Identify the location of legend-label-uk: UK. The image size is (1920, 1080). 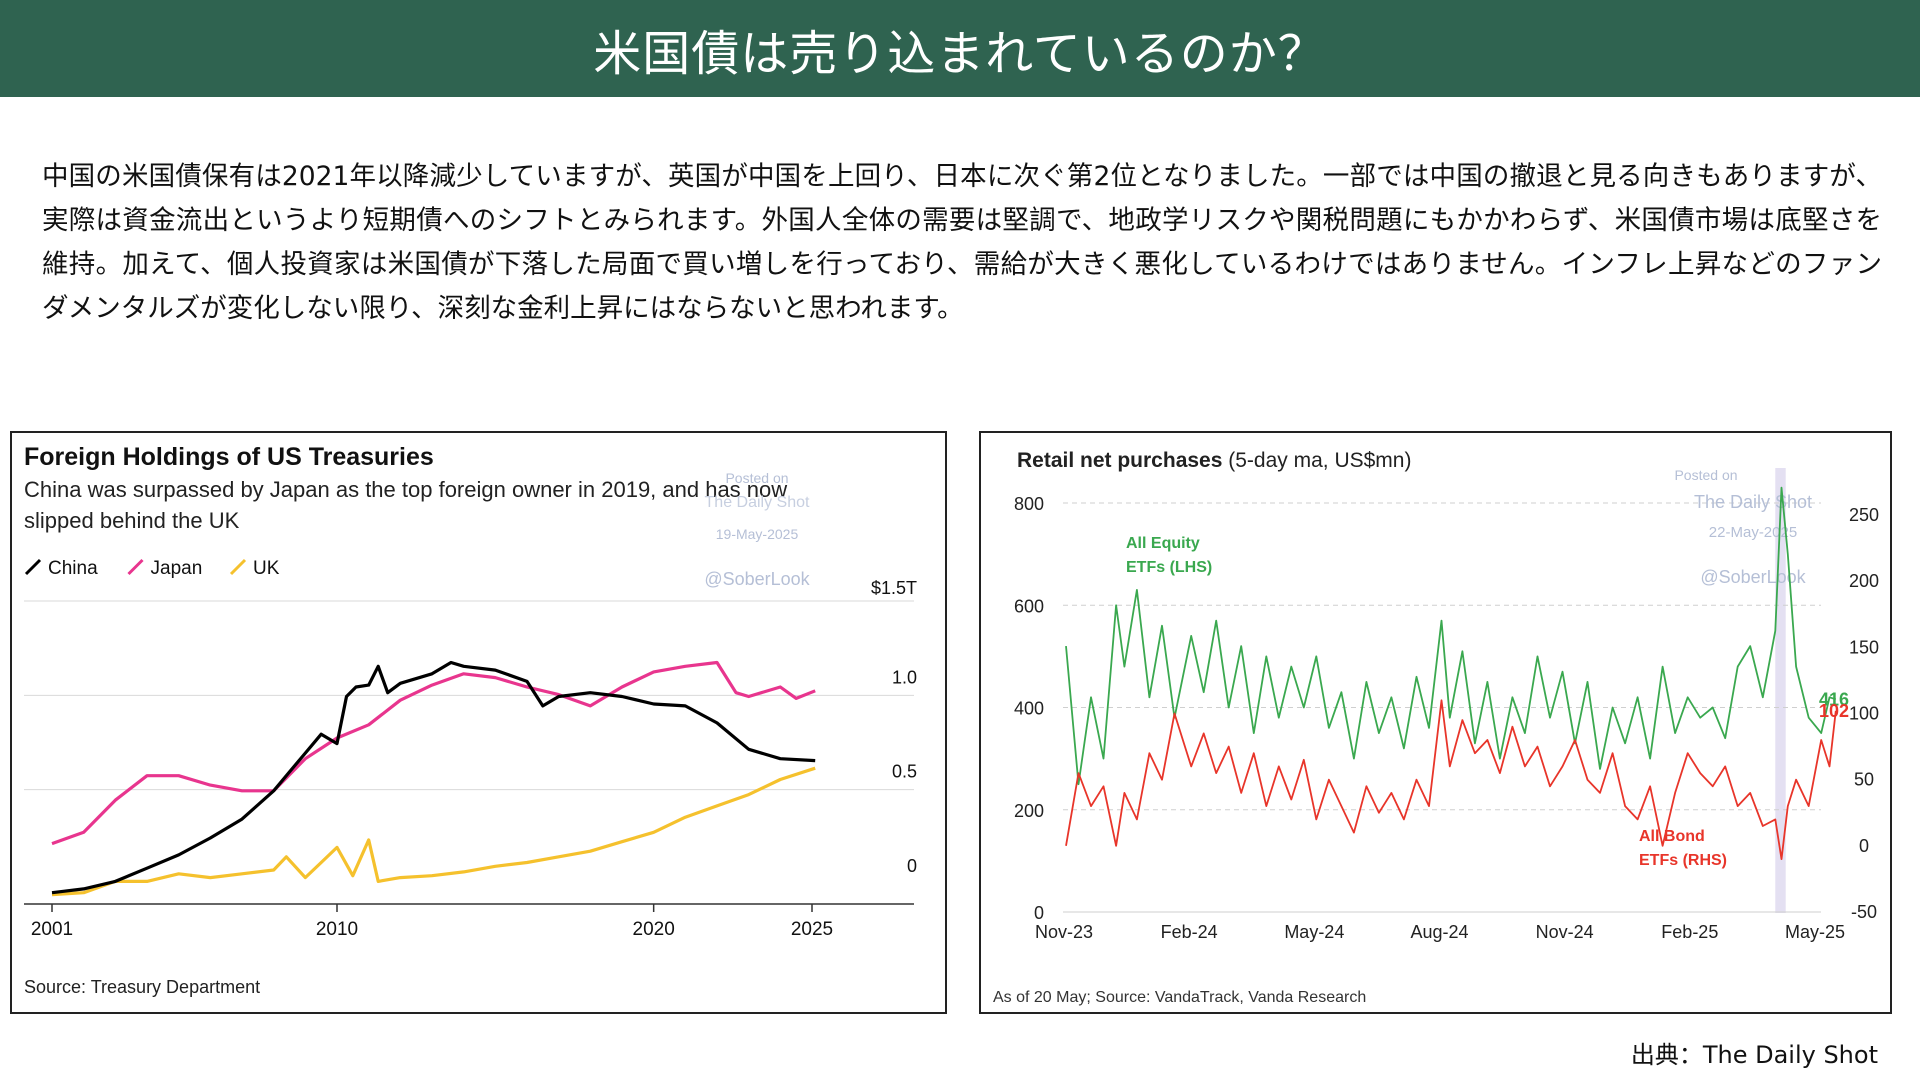
(266, 568).